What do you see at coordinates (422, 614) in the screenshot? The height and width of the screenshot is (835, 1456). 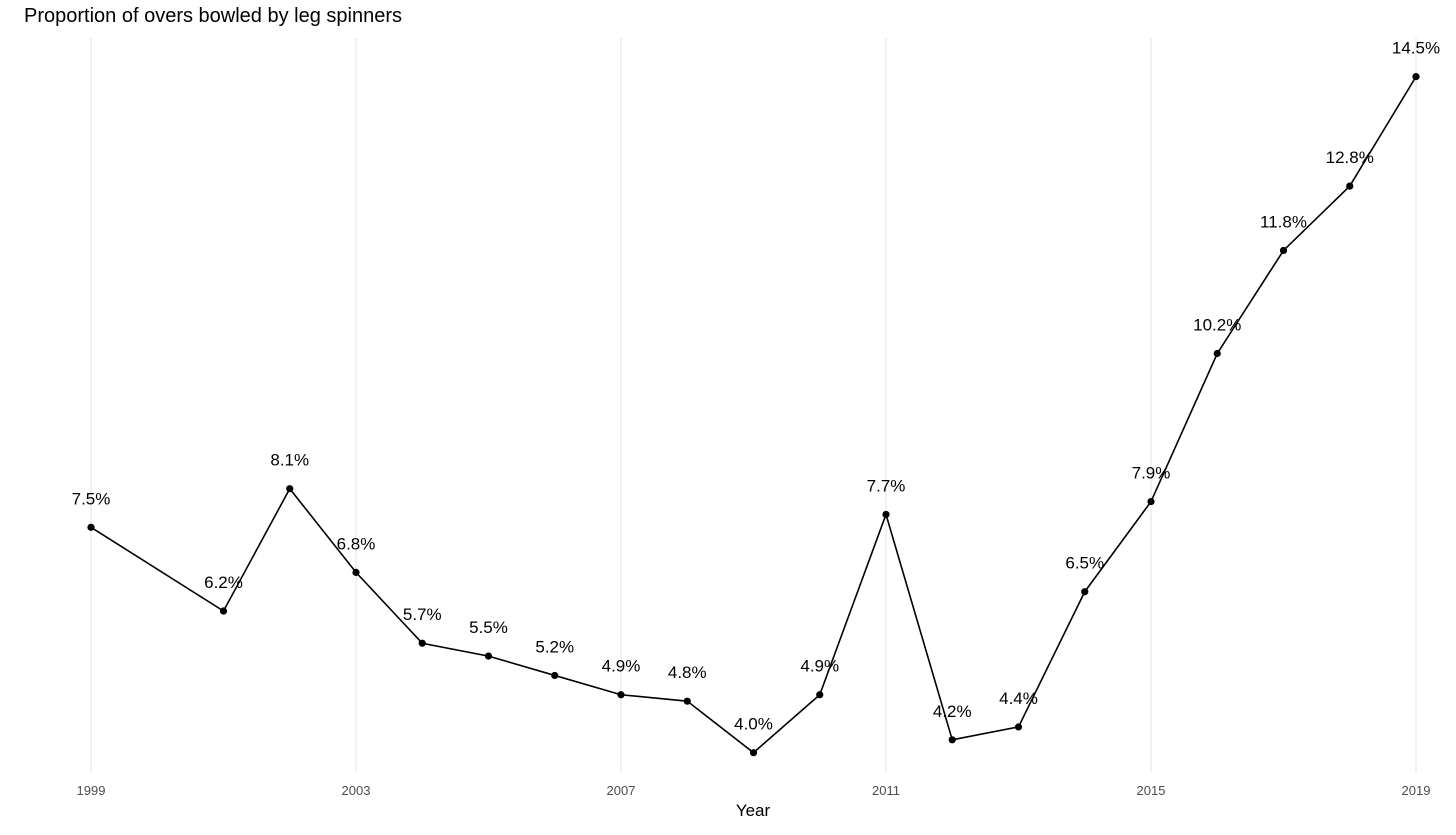 I see `data-label-2004: 5.7%` at bounding box center [422, 614].